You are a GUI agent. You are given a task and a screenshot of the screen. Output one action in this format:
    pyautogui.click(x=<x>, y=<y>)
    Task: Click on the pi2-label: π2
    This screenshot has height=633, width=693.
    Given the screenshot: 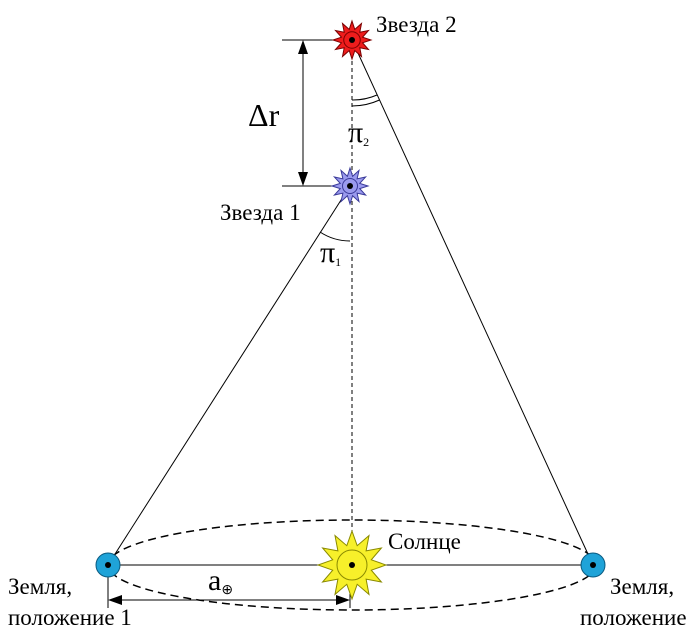 What is the action you would take?
    pyautogui.click(x=358, y=132)
    